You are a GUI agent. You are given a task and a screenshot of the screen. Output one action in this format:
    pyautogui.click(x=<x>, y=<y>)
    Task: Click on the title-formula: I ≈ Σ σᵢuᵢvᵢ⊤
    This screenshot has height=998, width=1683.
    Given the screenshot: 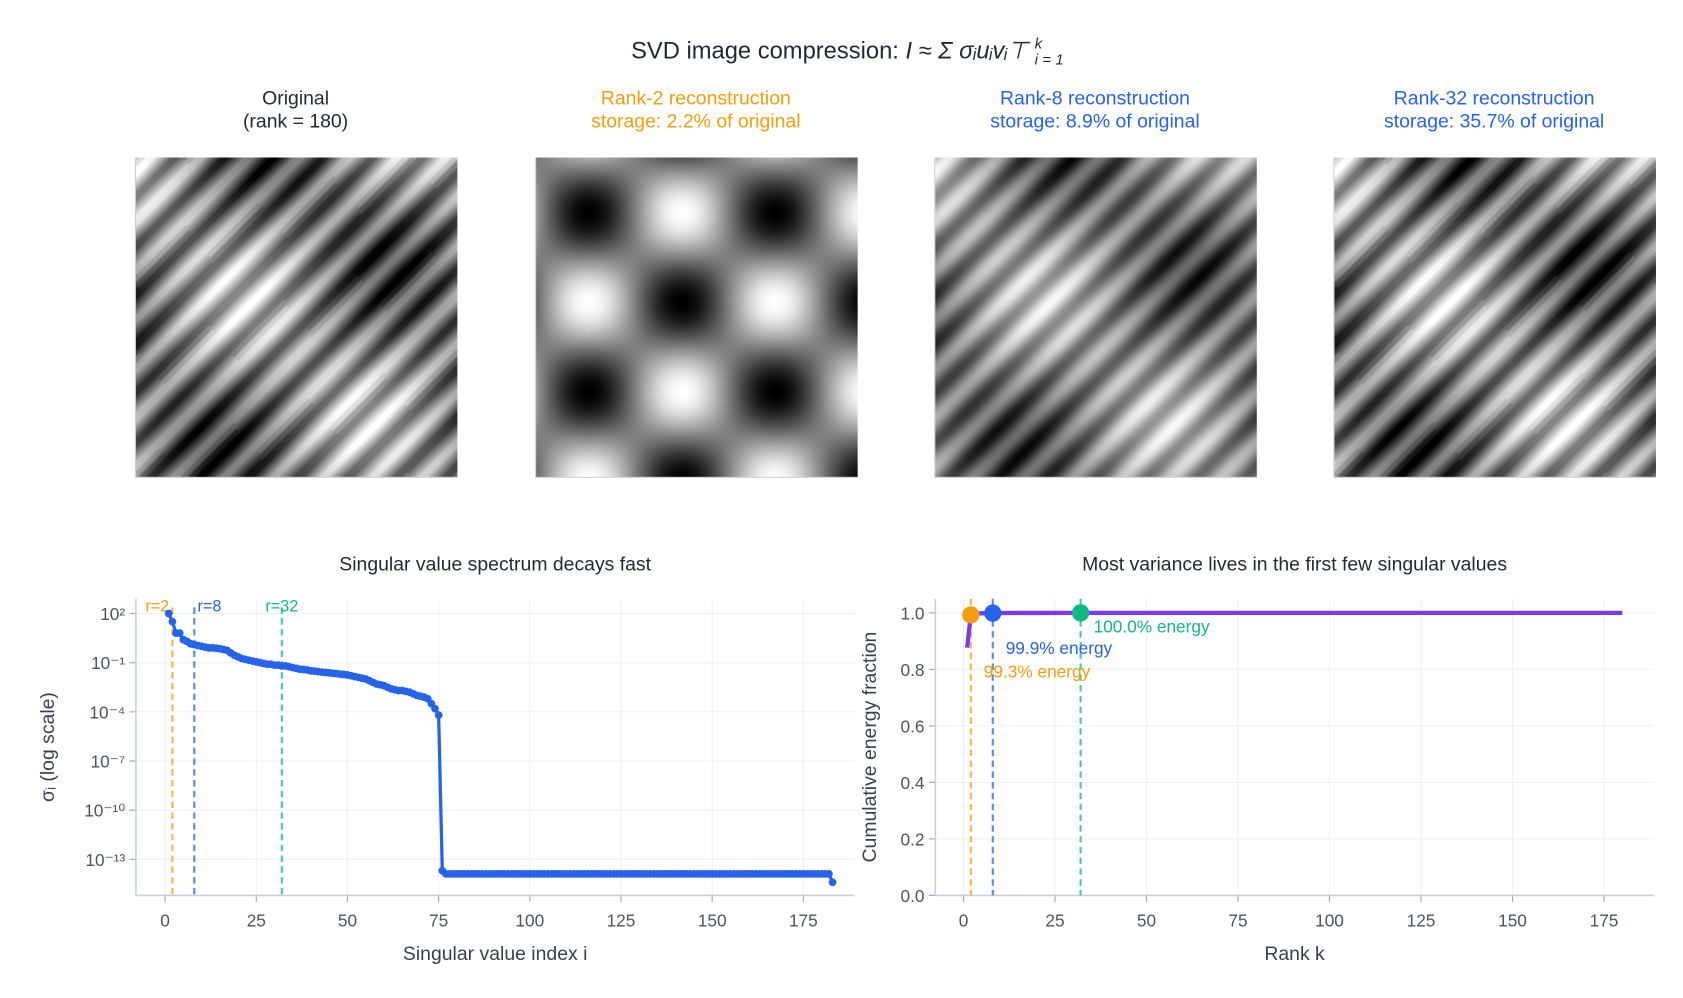 What is the action you would take?
    pyautogui.click(x=967, y=50)
    